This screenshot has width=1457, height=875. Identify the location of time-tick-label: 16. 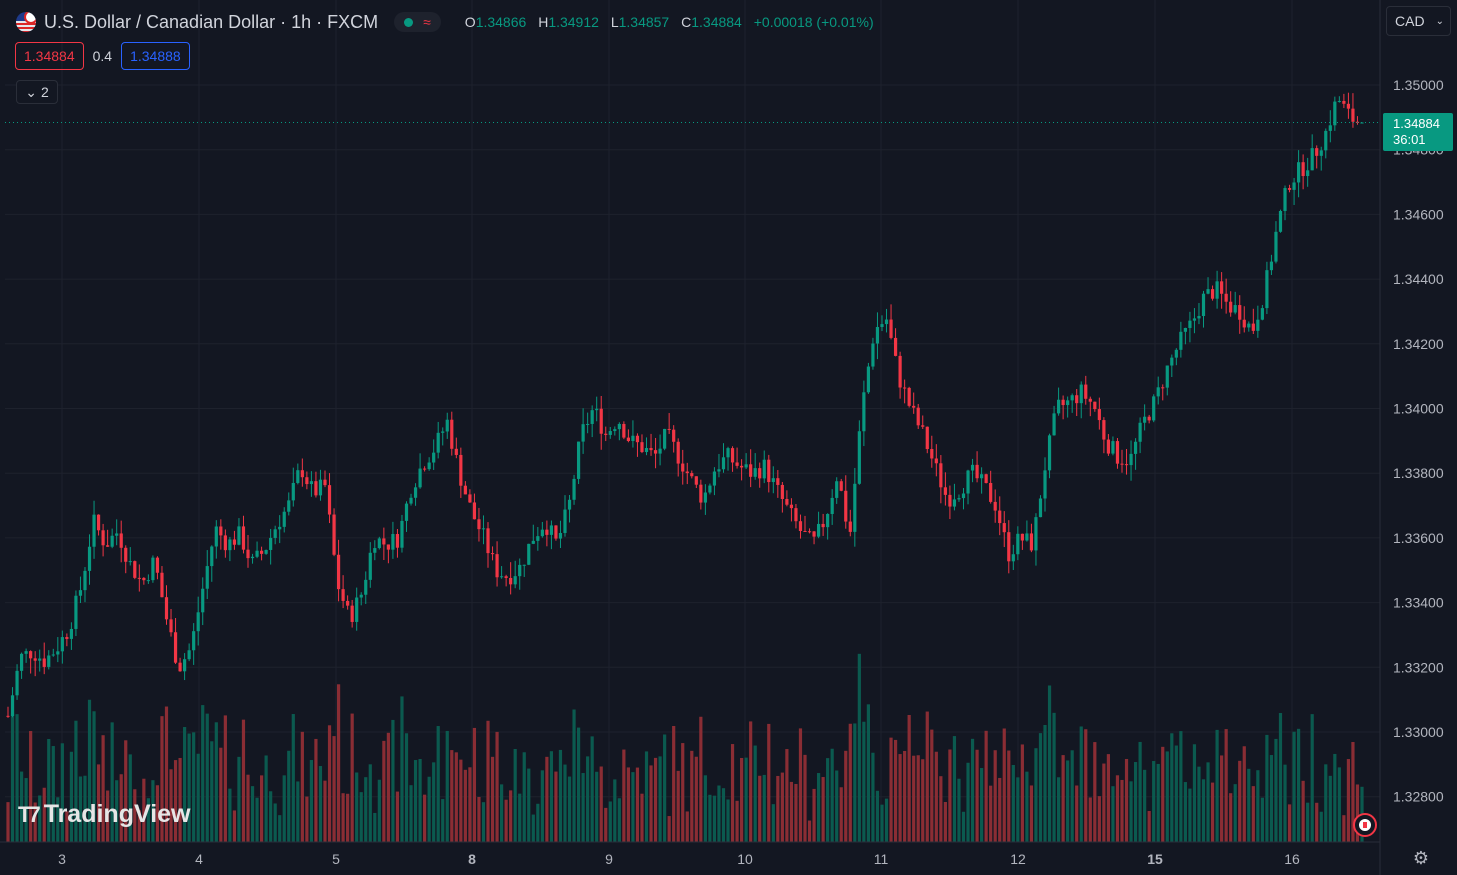
(1292, 859).